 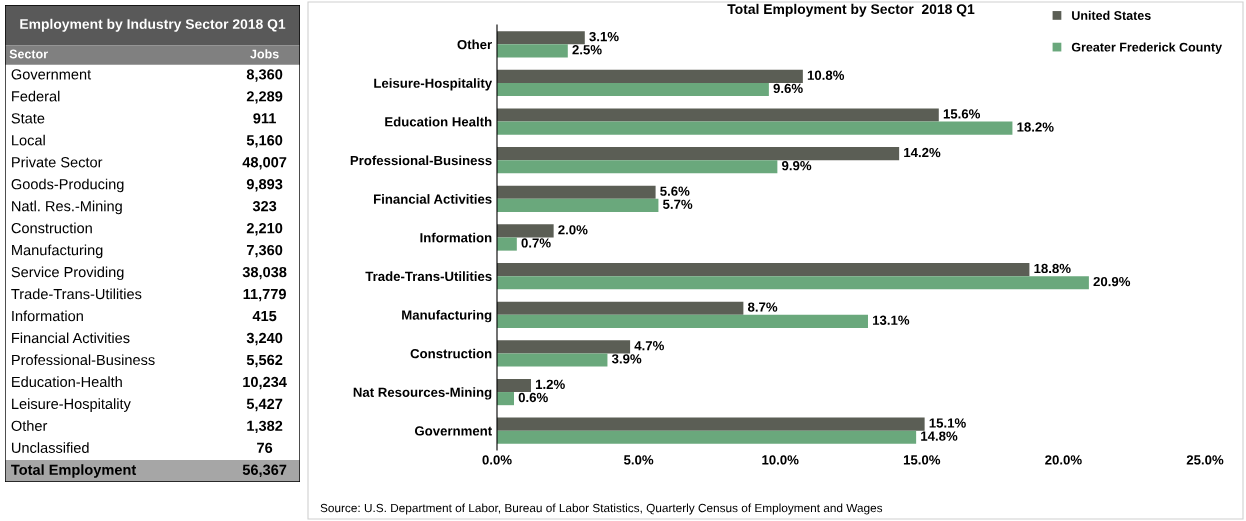 What do you see at coordinates (573, 230) in the screenshot?
I see `data-label: 2.0%` at bounding box center [573, 230].